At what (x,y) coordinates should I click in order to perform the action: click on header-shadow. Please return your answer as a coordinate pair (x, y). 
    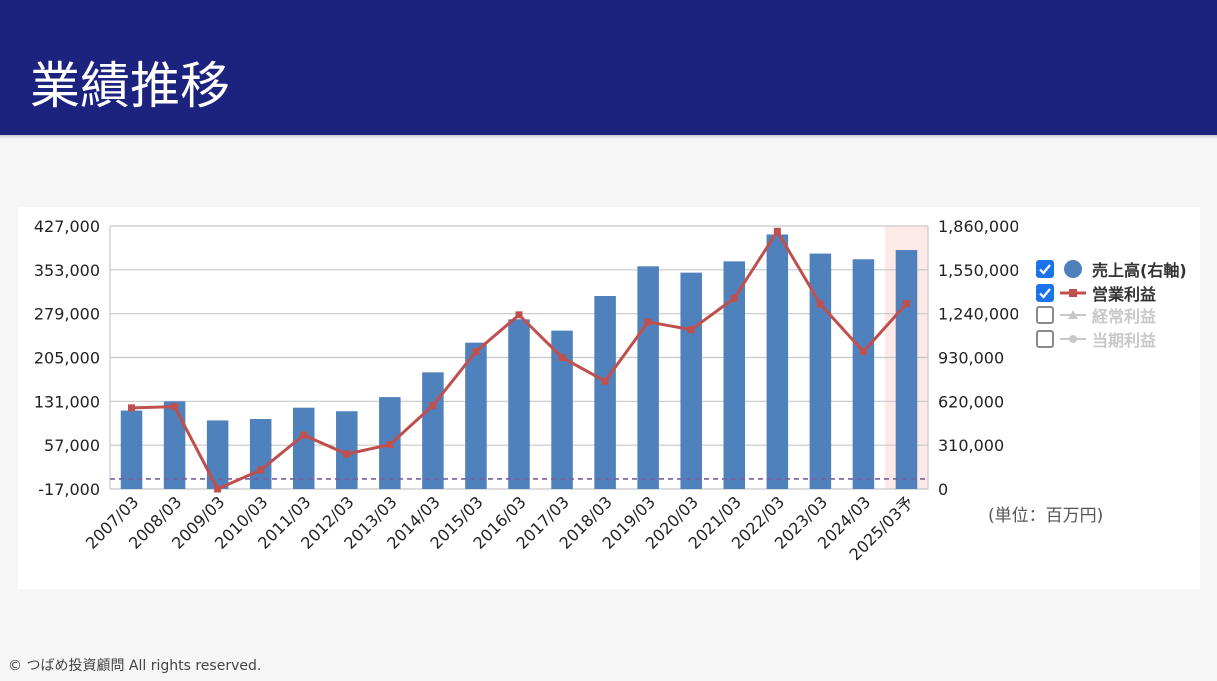
    Looking at the image, I should click on (608, 137).